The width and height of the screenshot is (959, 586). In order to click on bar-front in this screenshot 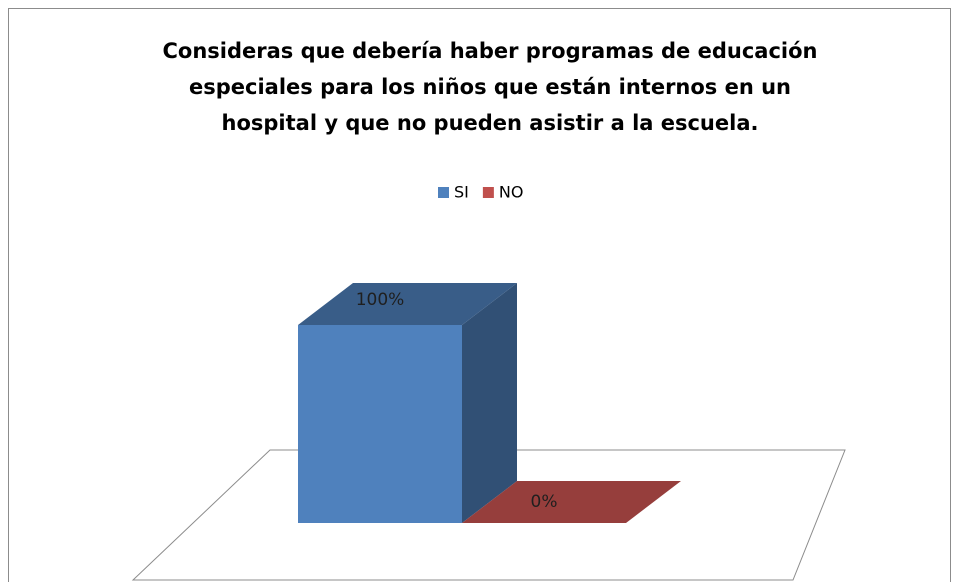, I will do `click(380, 424)`.